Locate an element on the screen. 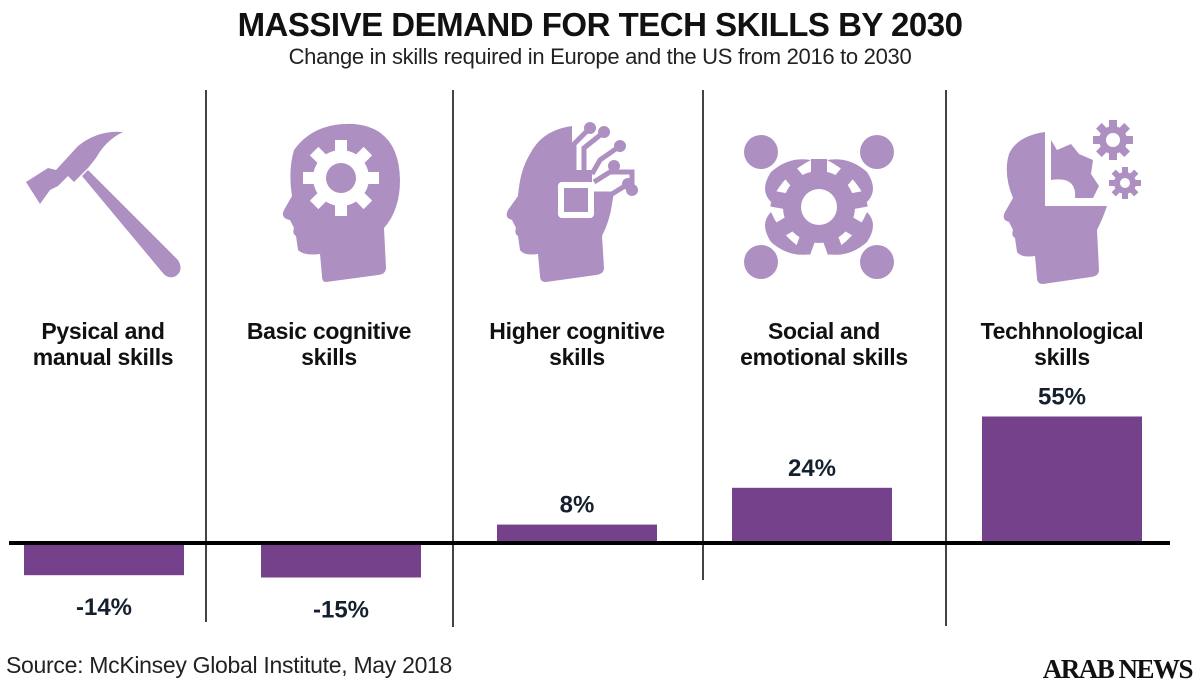 The image size is (1200, 689). category-label: Techhnological is located at coordinates (1062, 331).